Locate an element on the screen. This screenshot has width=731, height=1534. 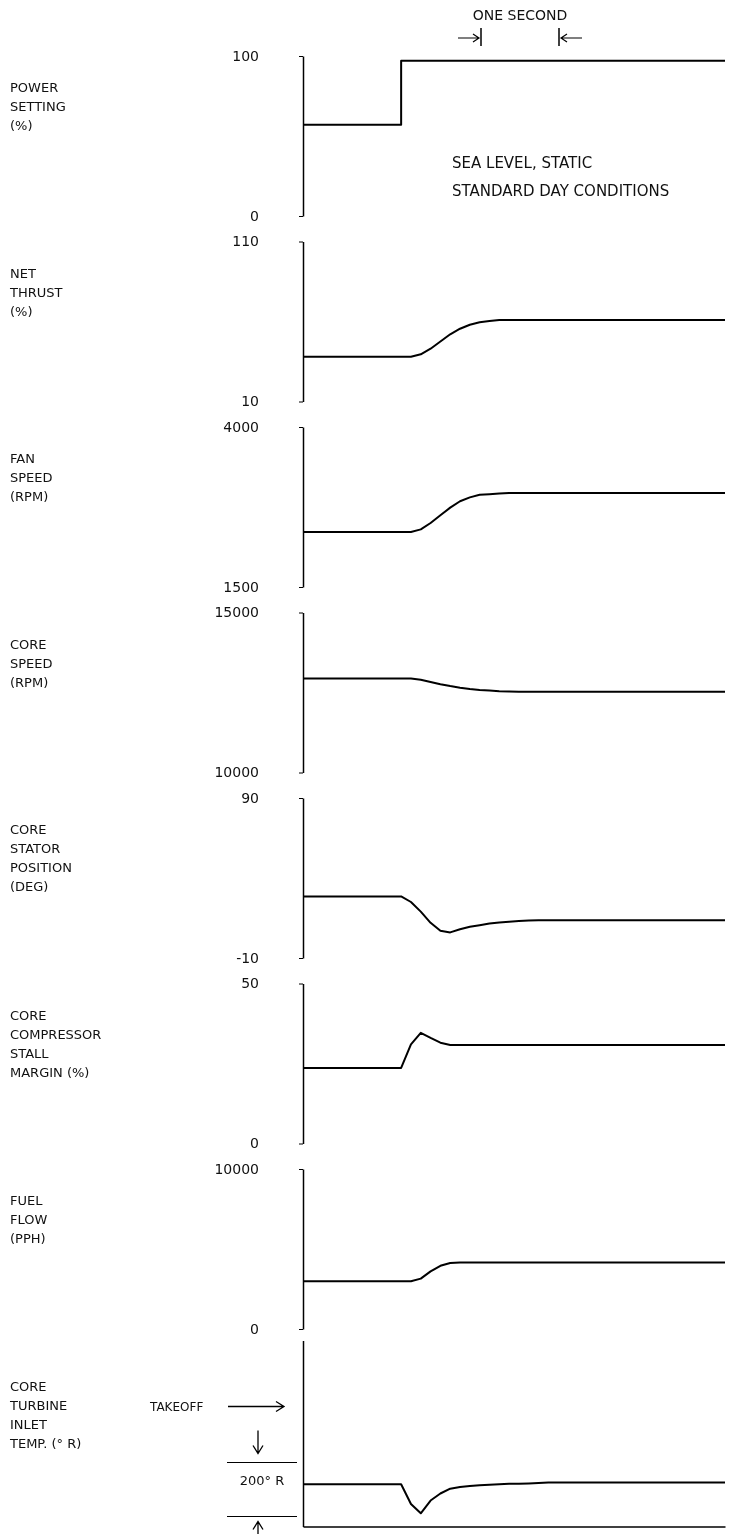
annotation: SEA LEVEL, STATIC is located at coordinates (522, 163).